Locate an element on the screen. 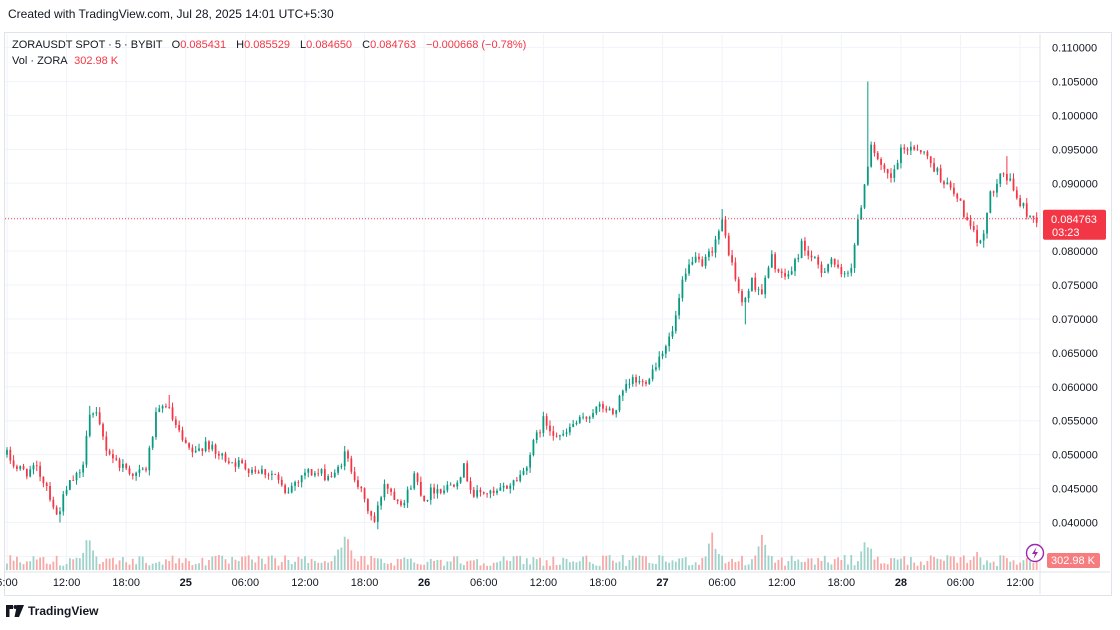  time-tick-label: 6:00 is located at coordinates (9, 583).